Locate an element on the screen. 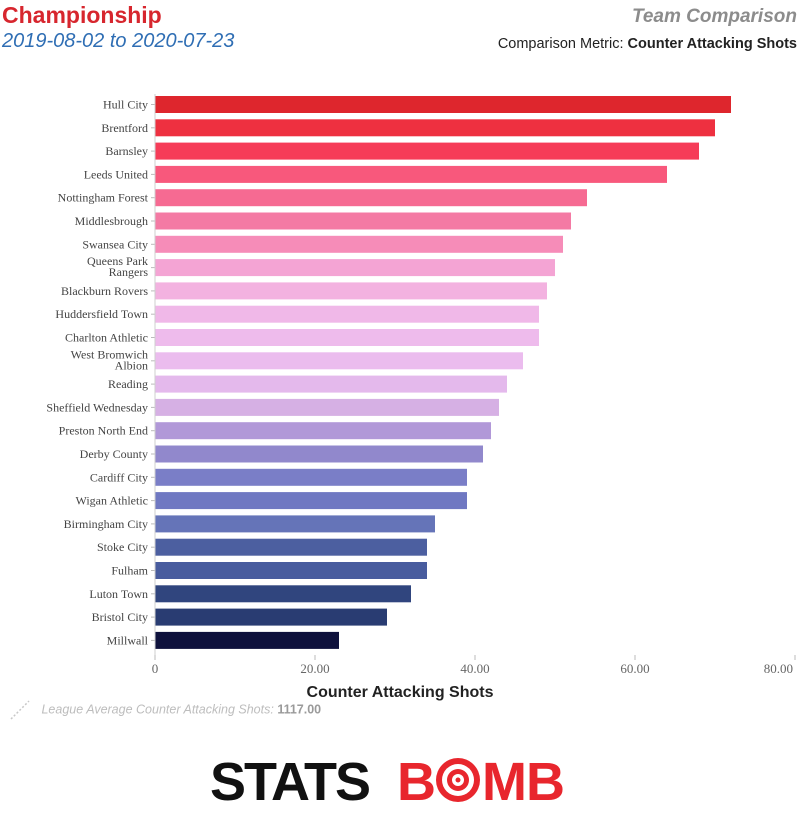 The height and width of the screenshot is (820, 800). bar-leeds-united is located at coordinates (411, 174).